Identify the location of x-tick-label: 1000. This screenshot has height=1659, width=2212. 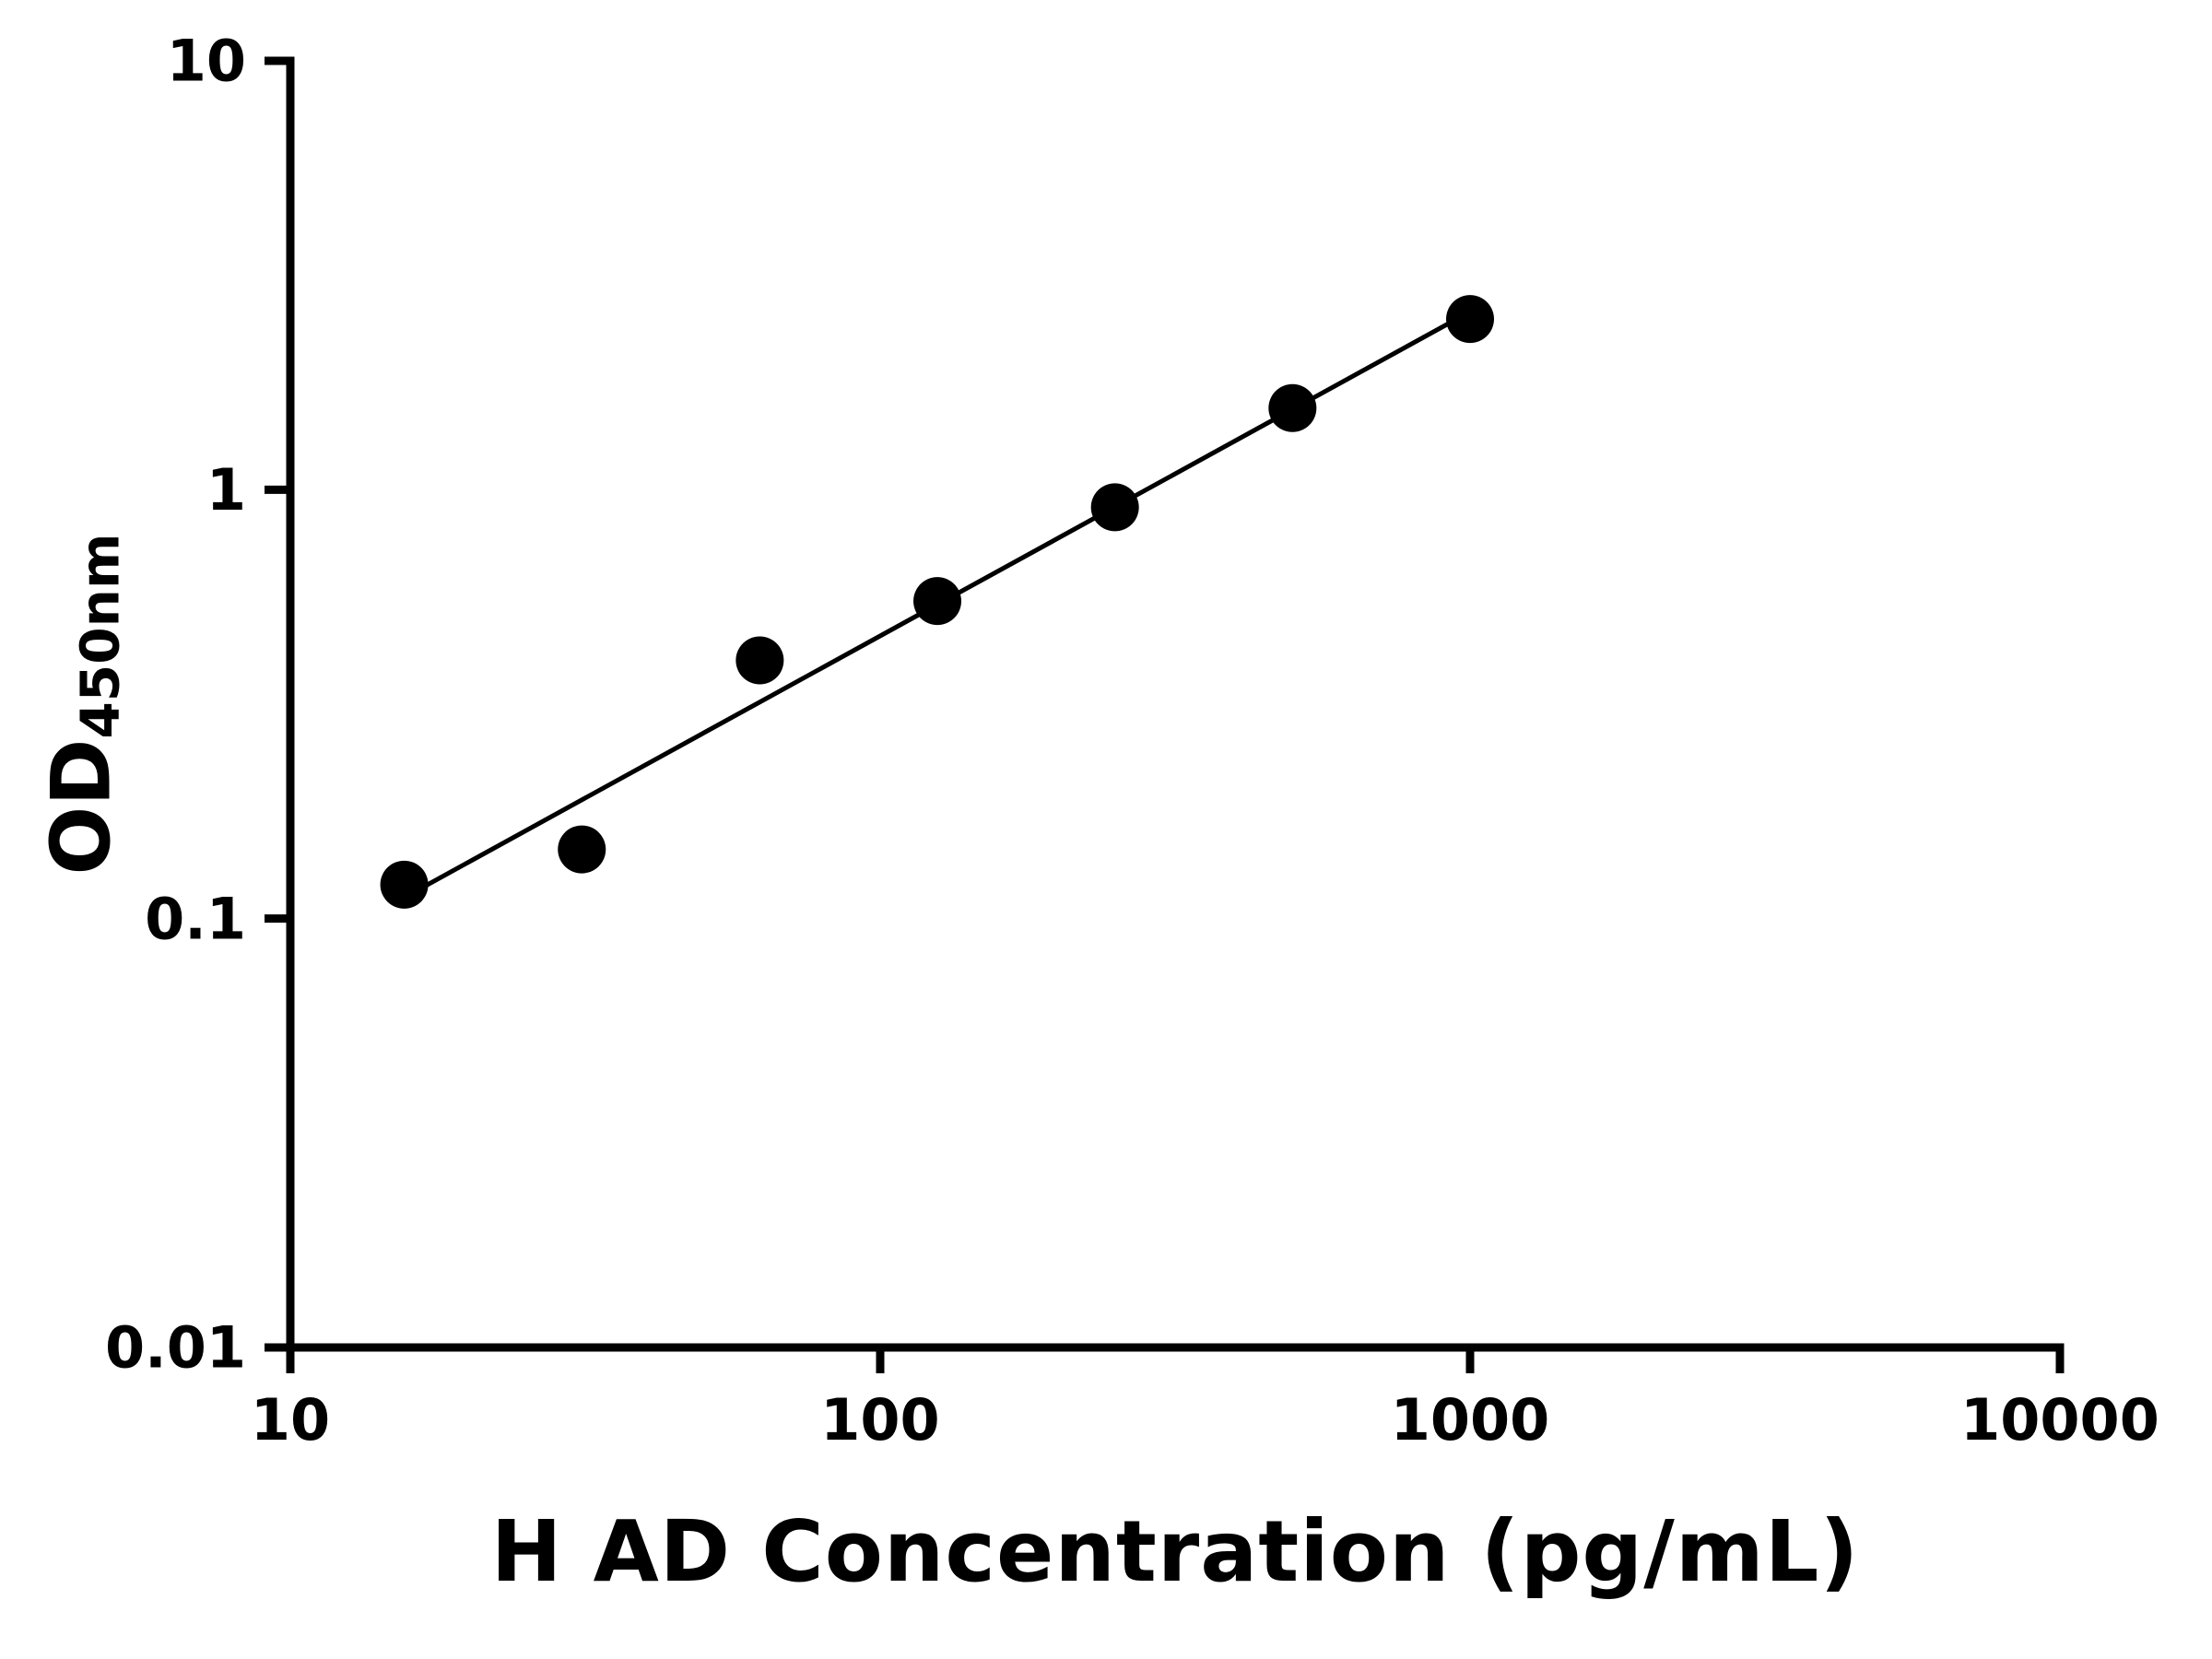
(1470, 1419).